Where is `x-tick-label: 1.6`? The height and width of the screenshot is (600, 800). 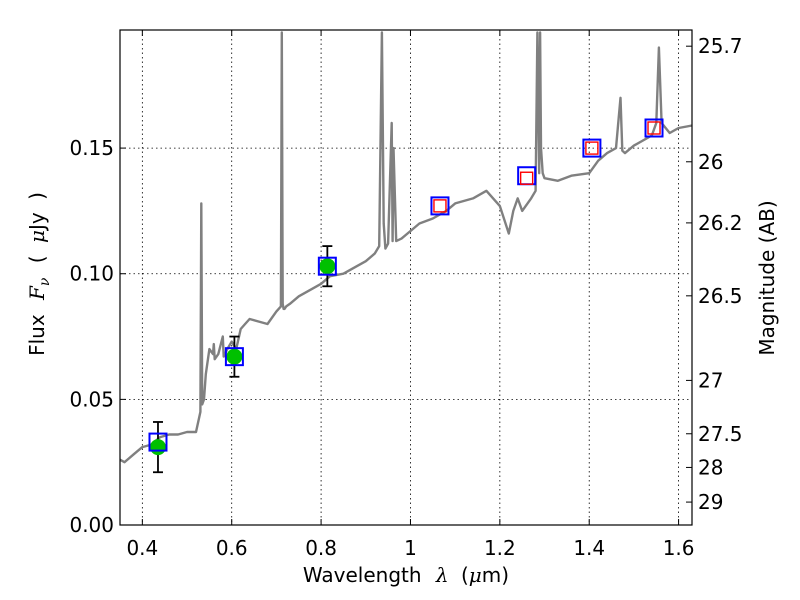
x-tick-label: 1.6 is located at coordinates (679, 548).